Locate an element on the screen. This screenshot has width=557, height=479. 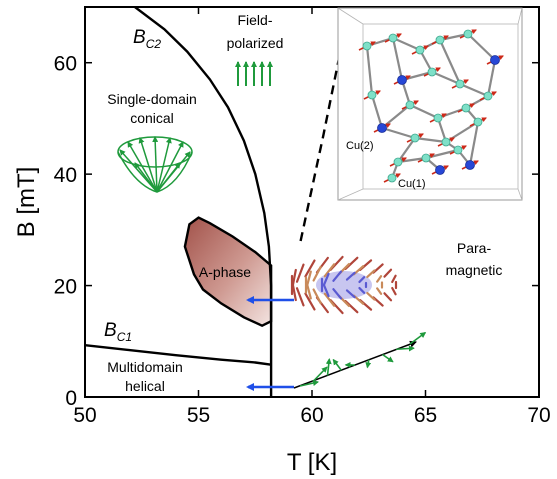
paramagnetic-label-line1: Para- is located at coordinates (474, 248).